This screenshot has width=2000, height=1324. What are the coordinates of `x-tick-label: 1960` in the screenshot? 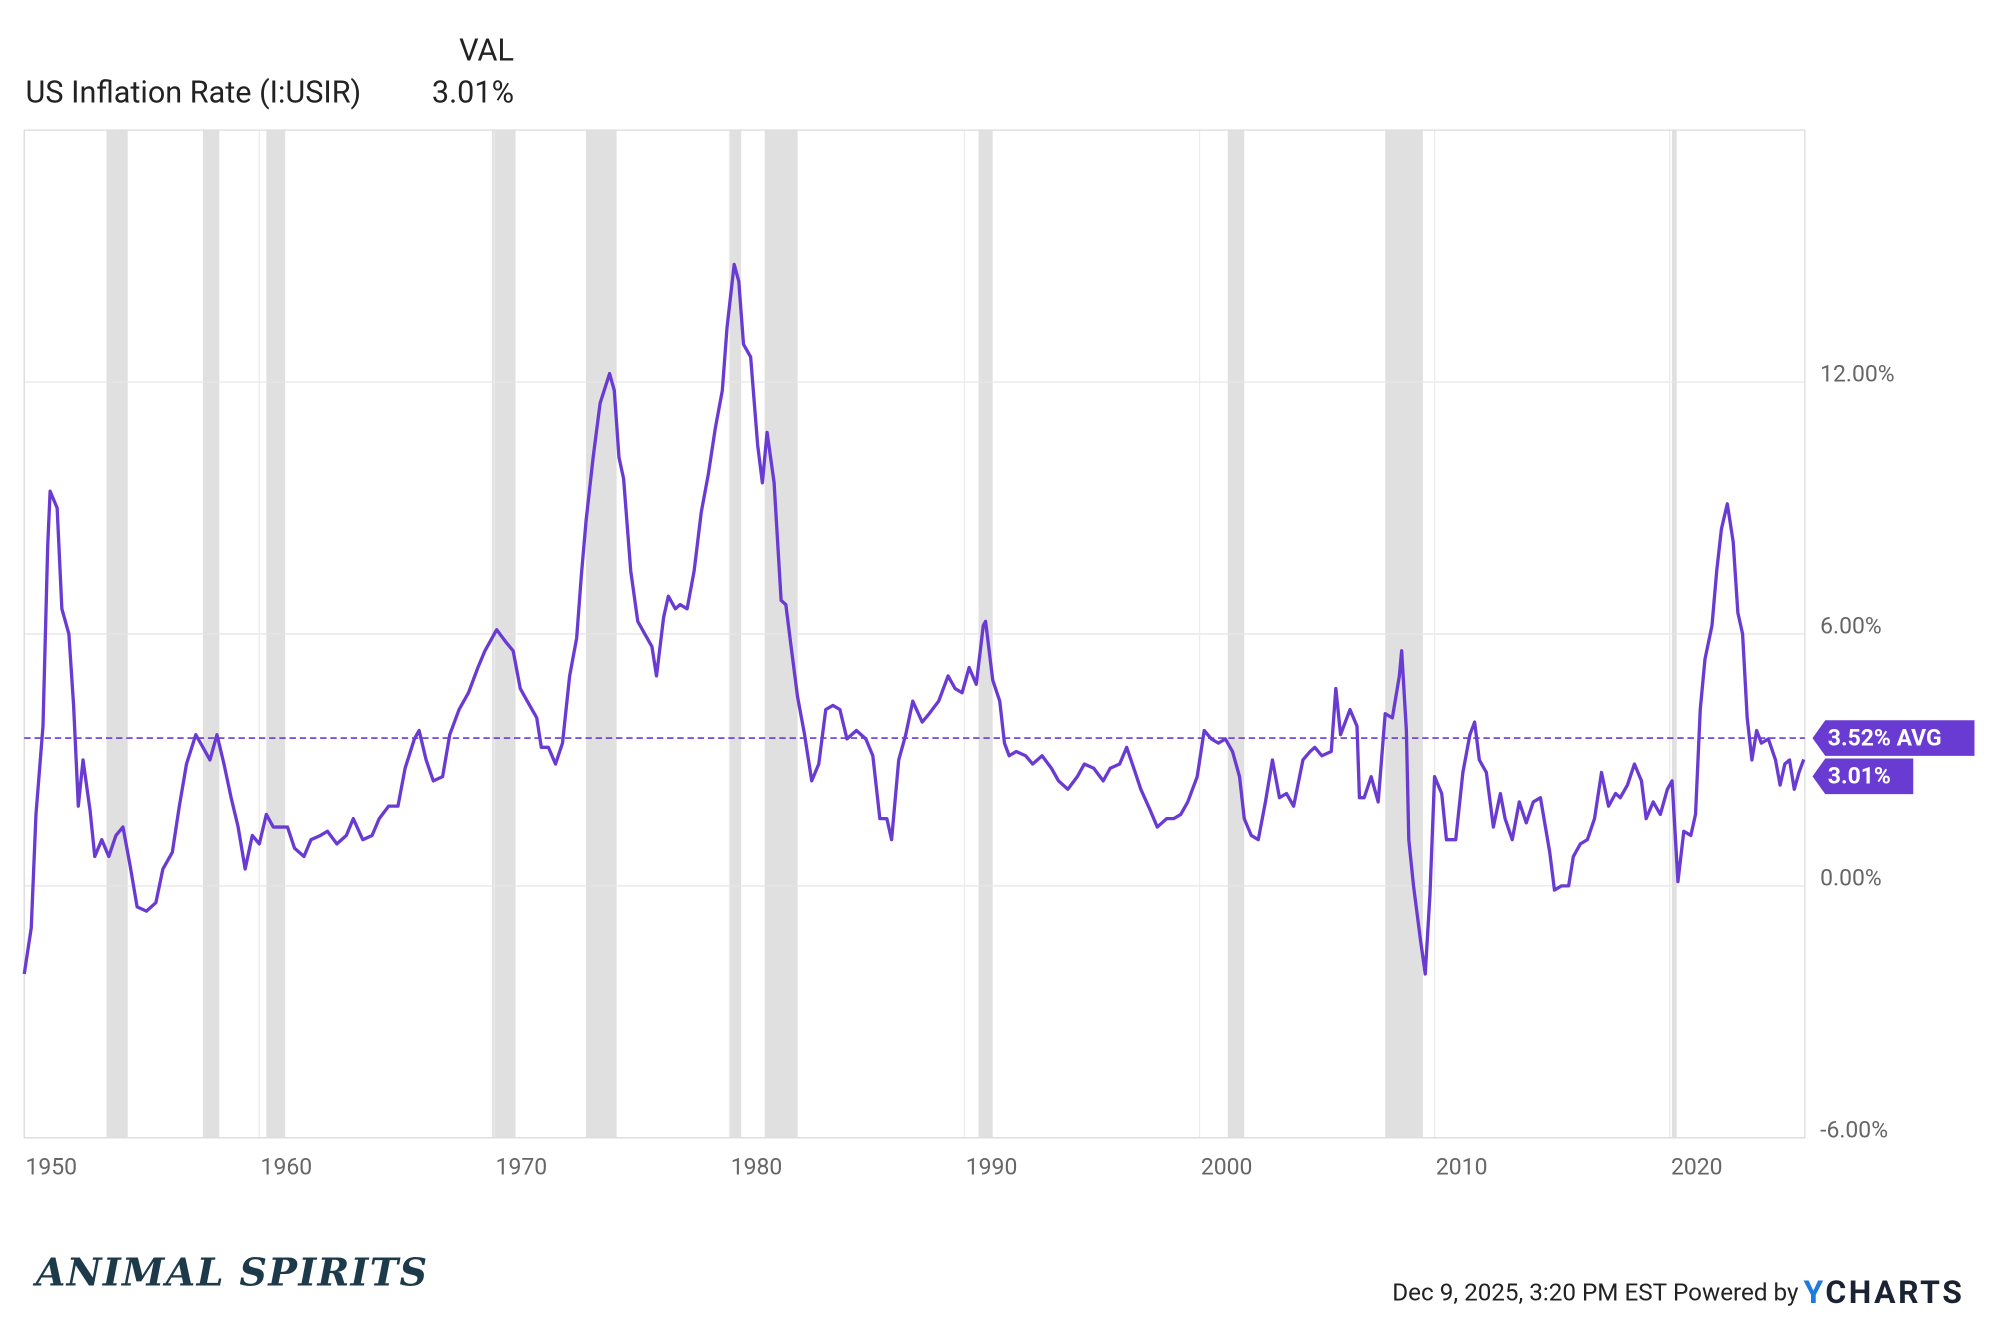 It's located at (287, 1166).